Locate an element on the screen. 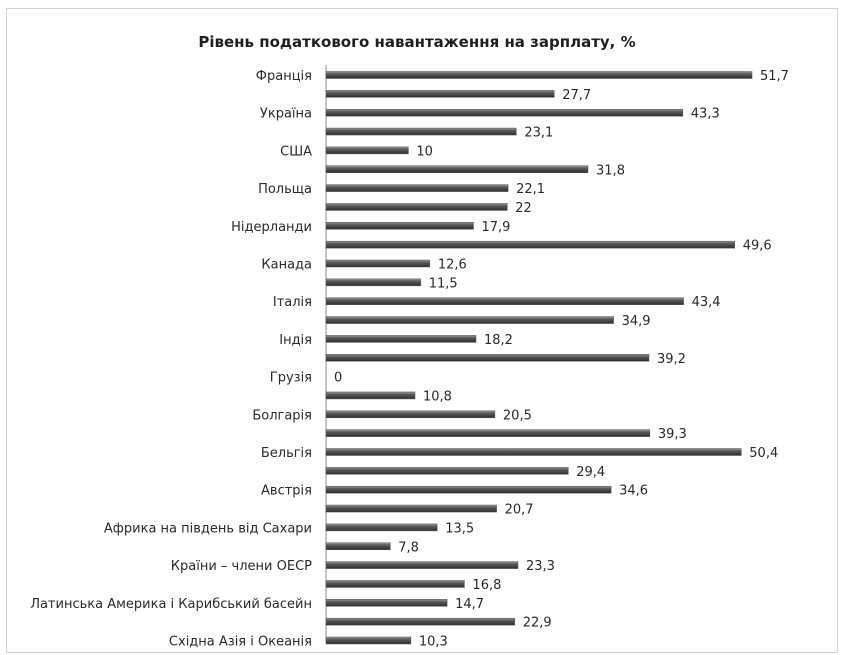  category-label: Бельгія is located at coordinates (286, 453).